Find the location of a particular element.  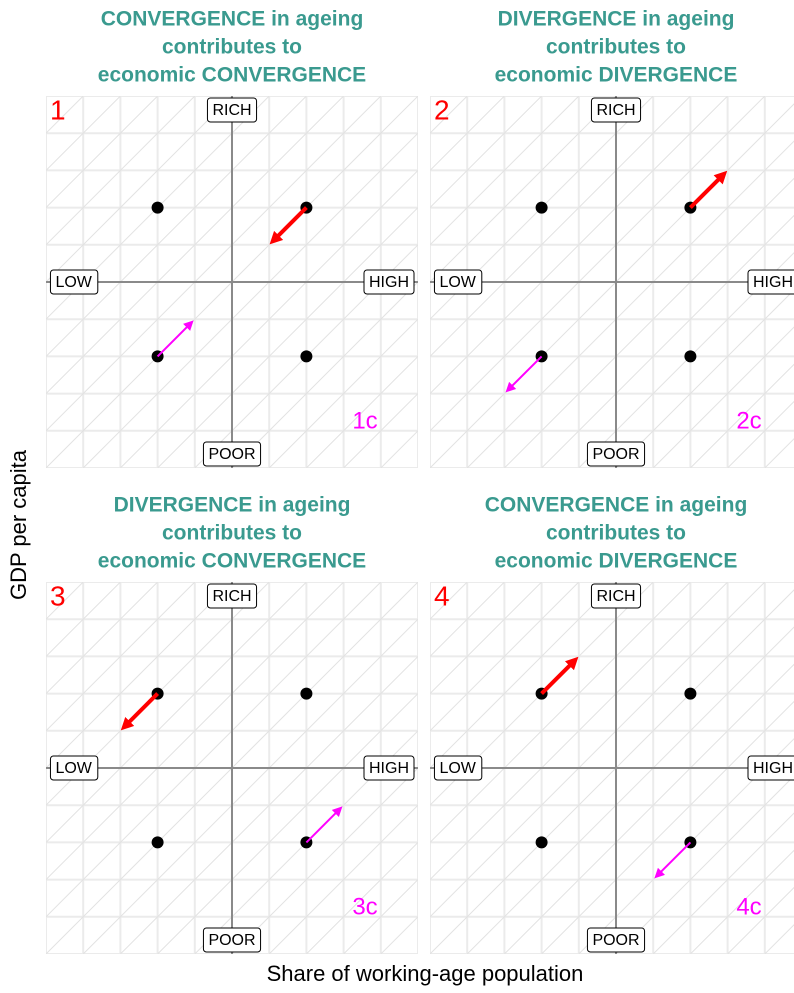

panel-number: 3 is located at coordinates (58, 595).